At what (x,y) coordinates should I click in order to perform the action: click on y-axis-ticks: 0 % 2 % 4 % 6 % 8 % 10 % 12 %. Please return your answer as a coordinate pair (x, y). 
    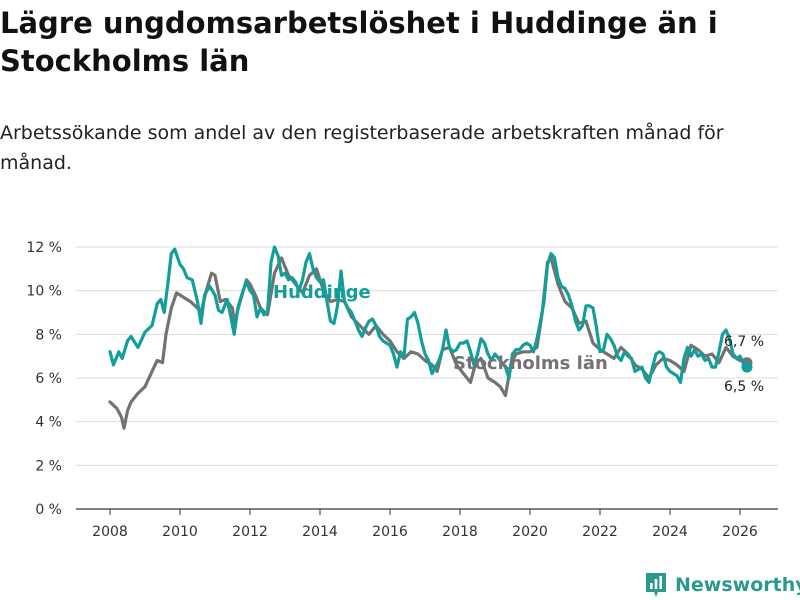
    Looking at the image, I should click on (44, 379).